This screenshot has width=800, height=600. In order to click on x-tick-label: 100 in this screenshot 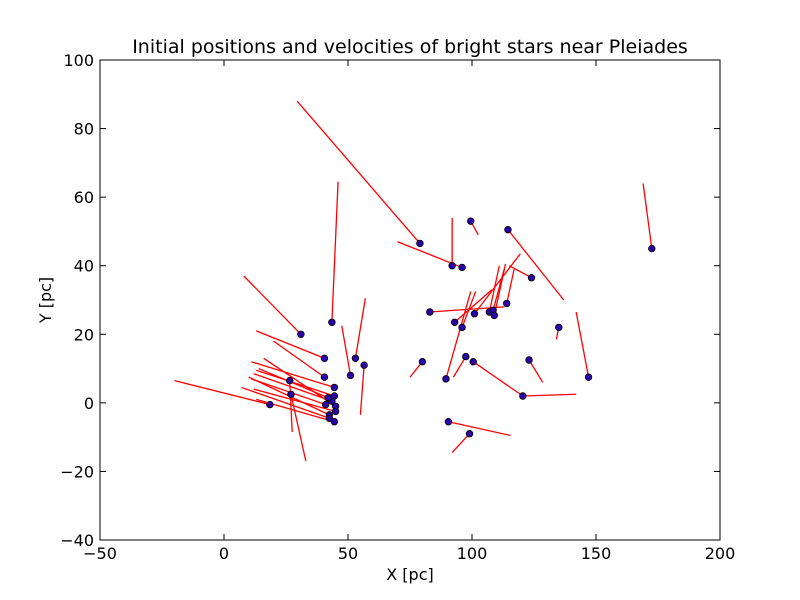, I will do `click(472, 553)`.